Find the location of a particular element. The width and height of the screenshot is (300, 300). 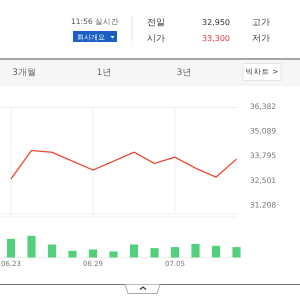

text: 32,950 is located at coordinates (216, 22).